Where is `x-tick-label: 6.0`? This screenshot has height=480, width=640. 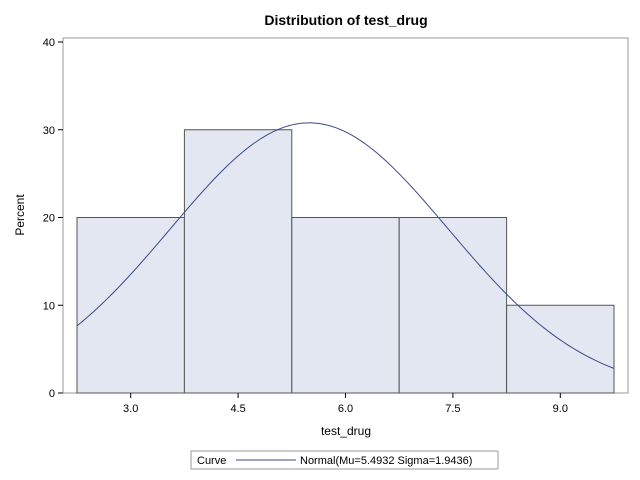 x-tick-label: 6.0 is located at coordinates (345, 409).